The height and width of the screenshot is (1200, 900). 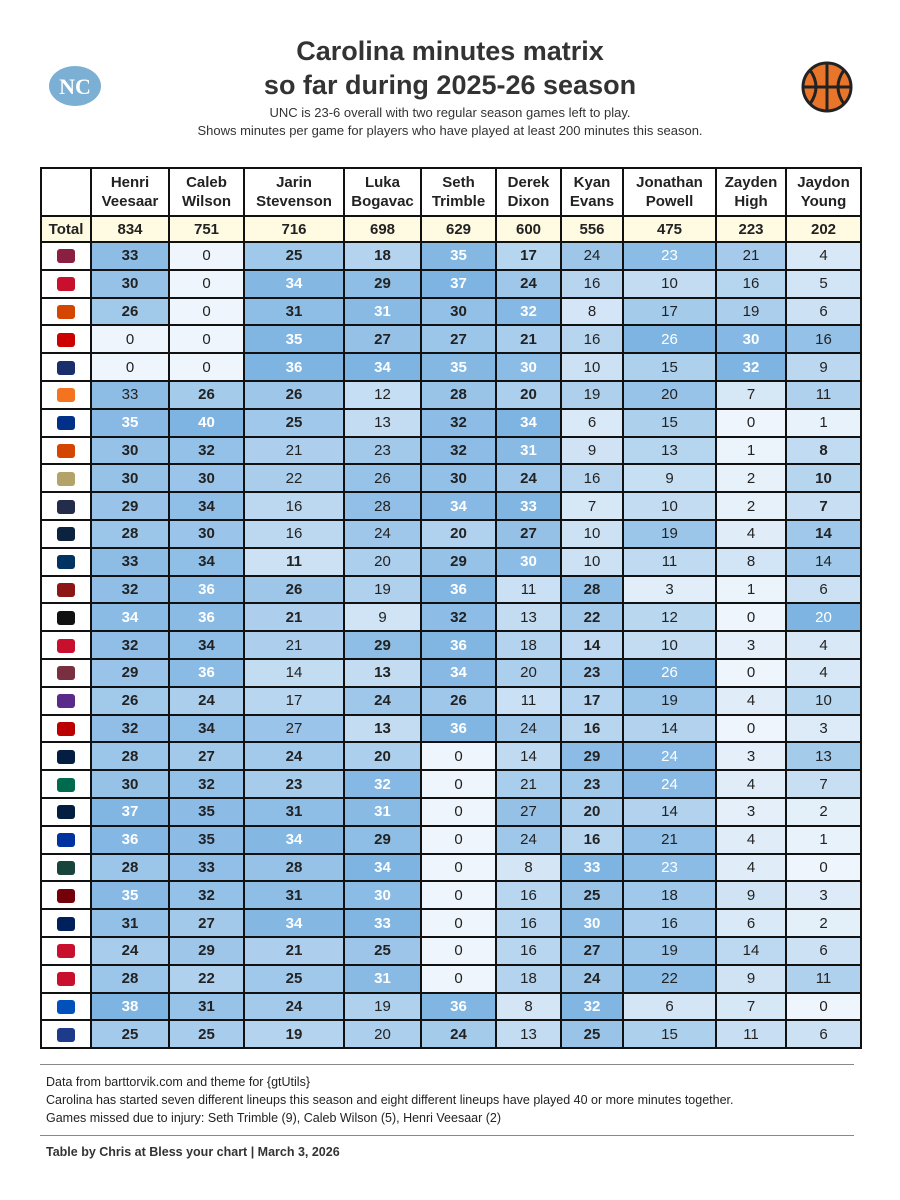 I want to click on minutes-cell: 16, so click(x=528, y=923).